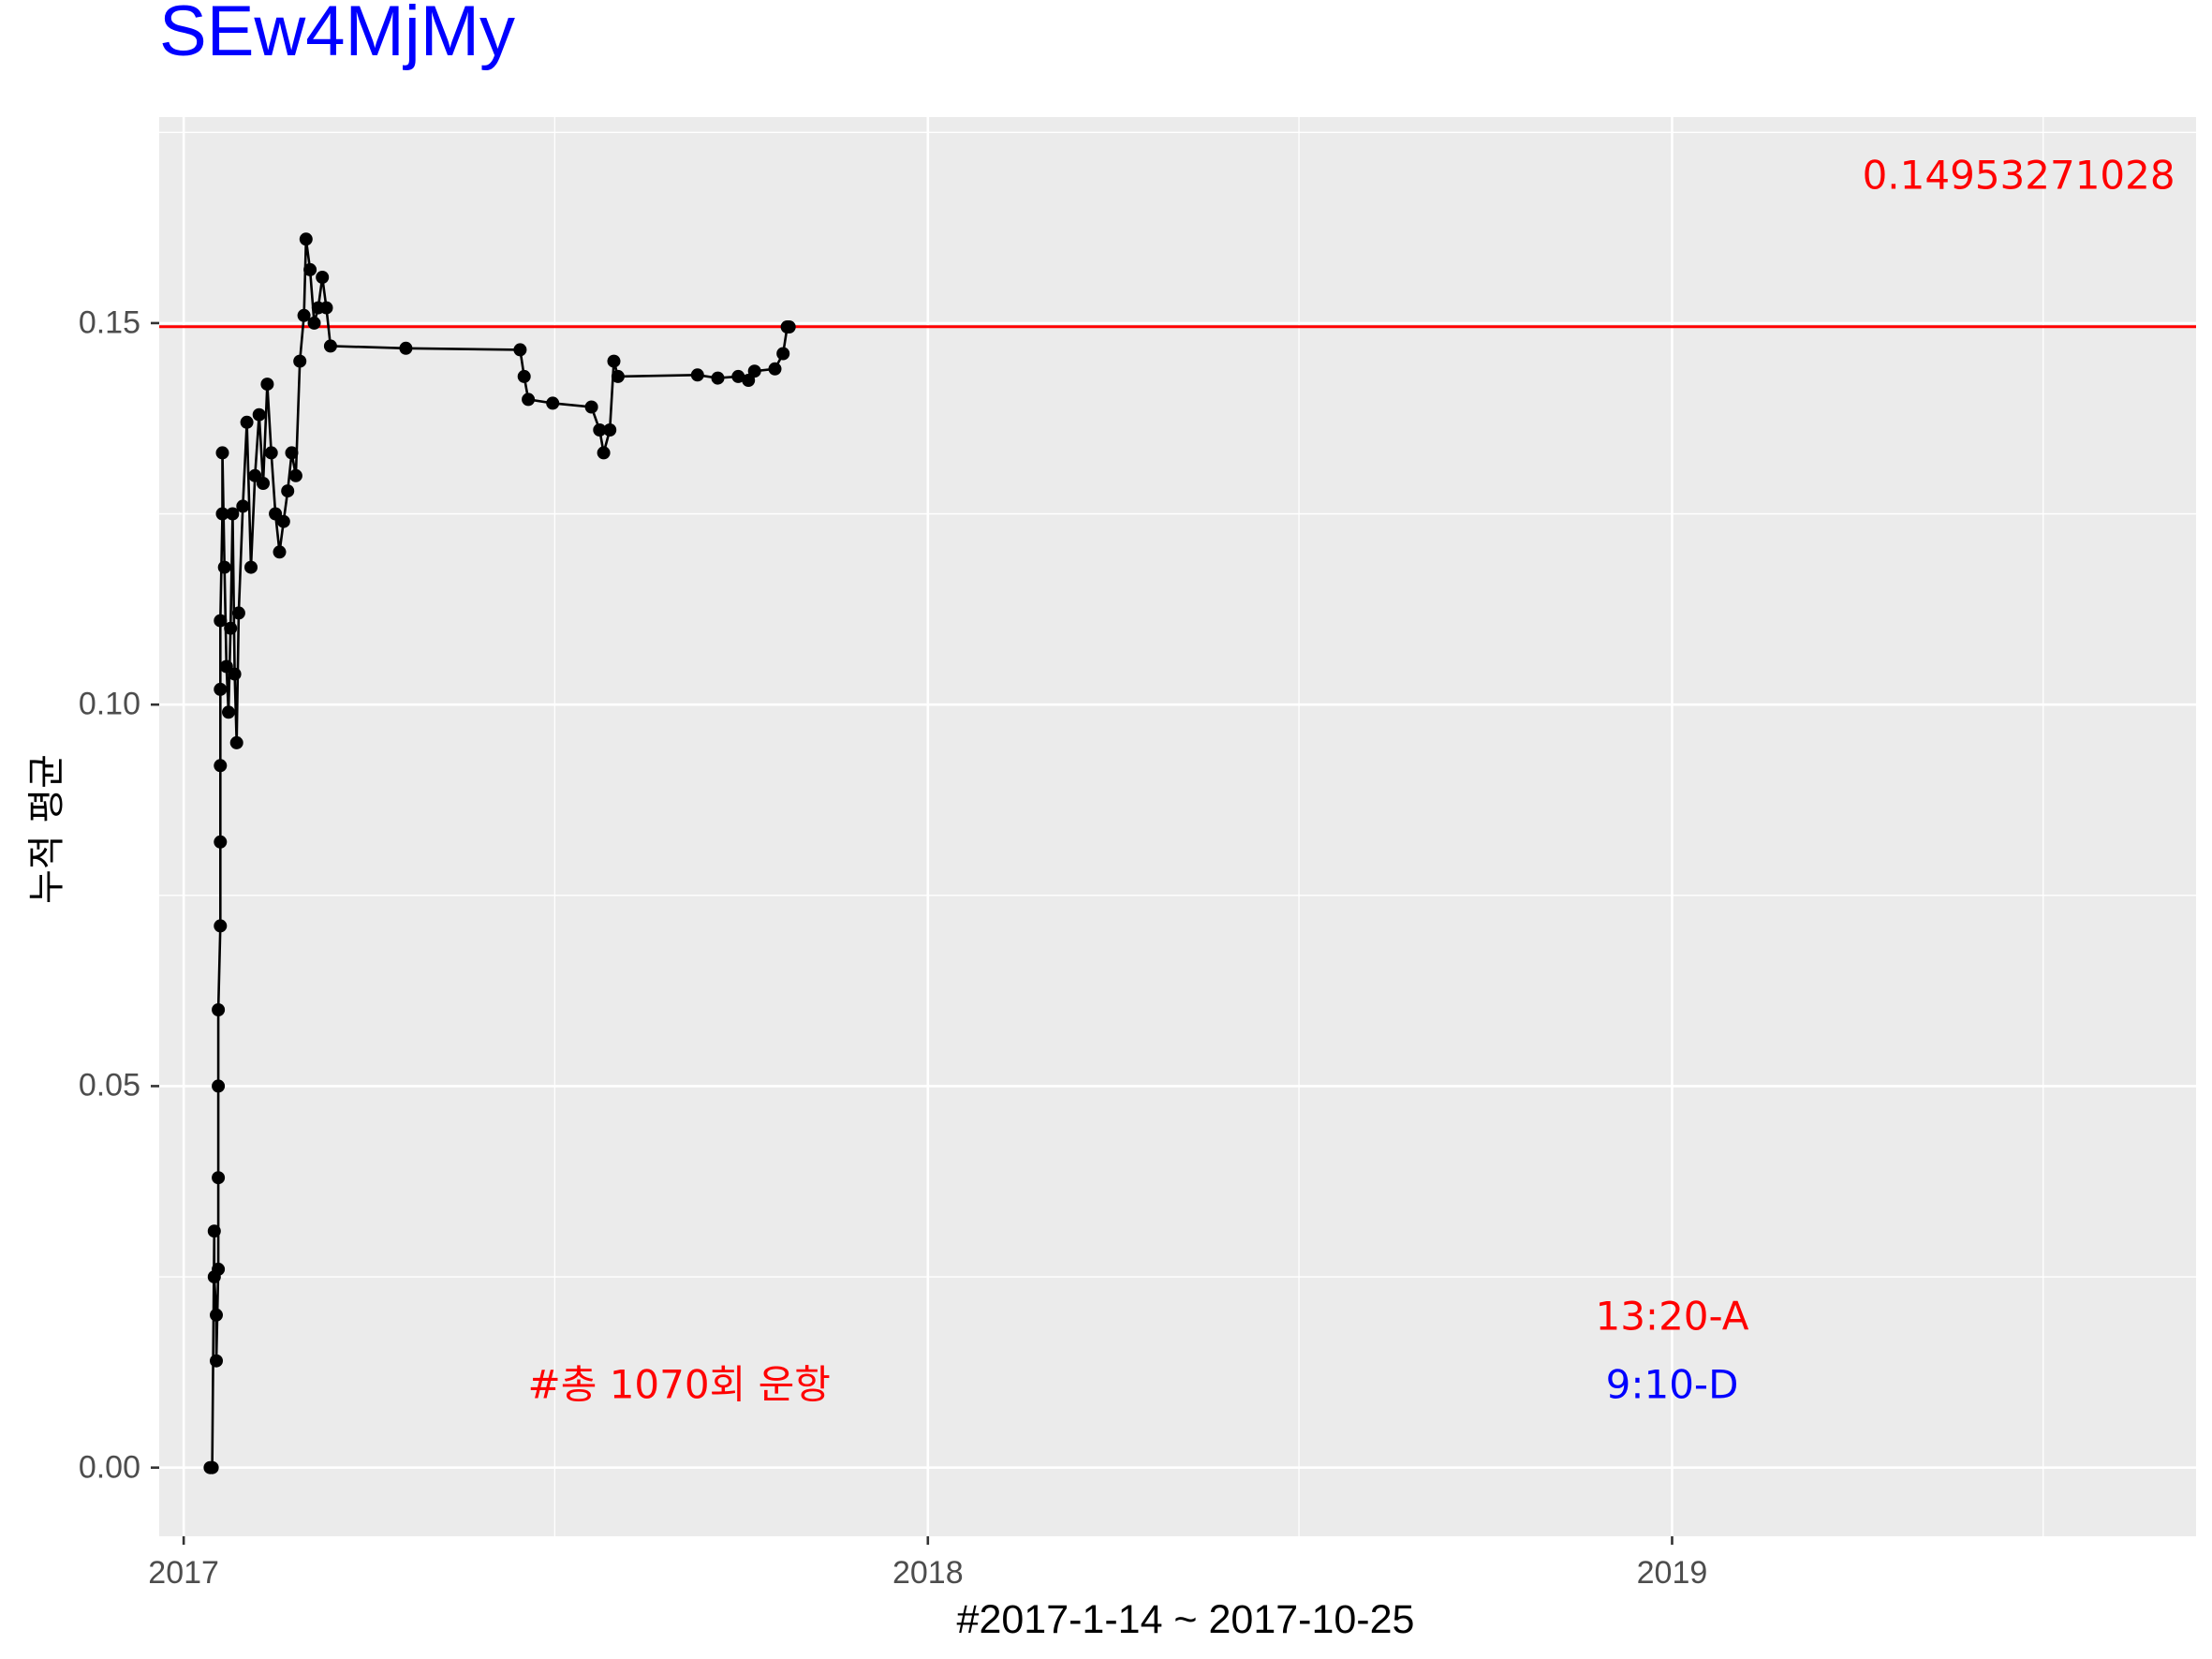 This screenshot has height=1659, width=2212. I want to click on y-tick-label: 0.15, so click(109, 322).